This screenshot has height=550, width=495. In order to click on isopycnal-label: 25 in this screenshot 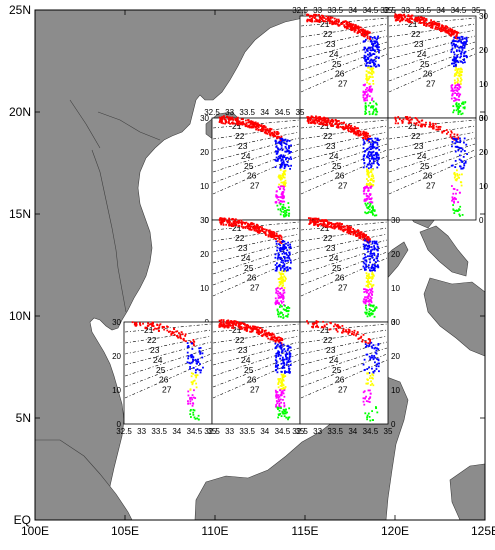, I will do `click(337, 268)`.